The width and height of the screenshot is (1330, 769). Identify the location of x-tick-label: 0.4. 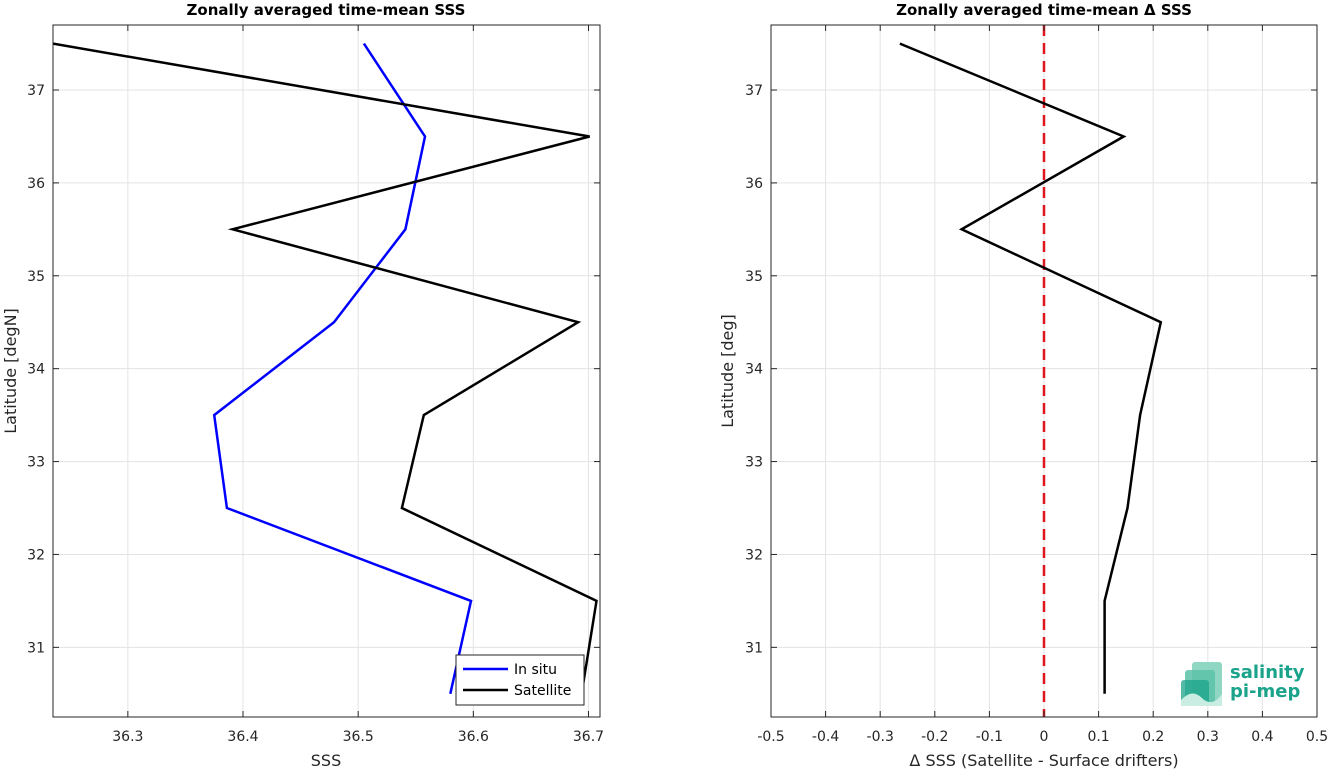
(1262, 737).